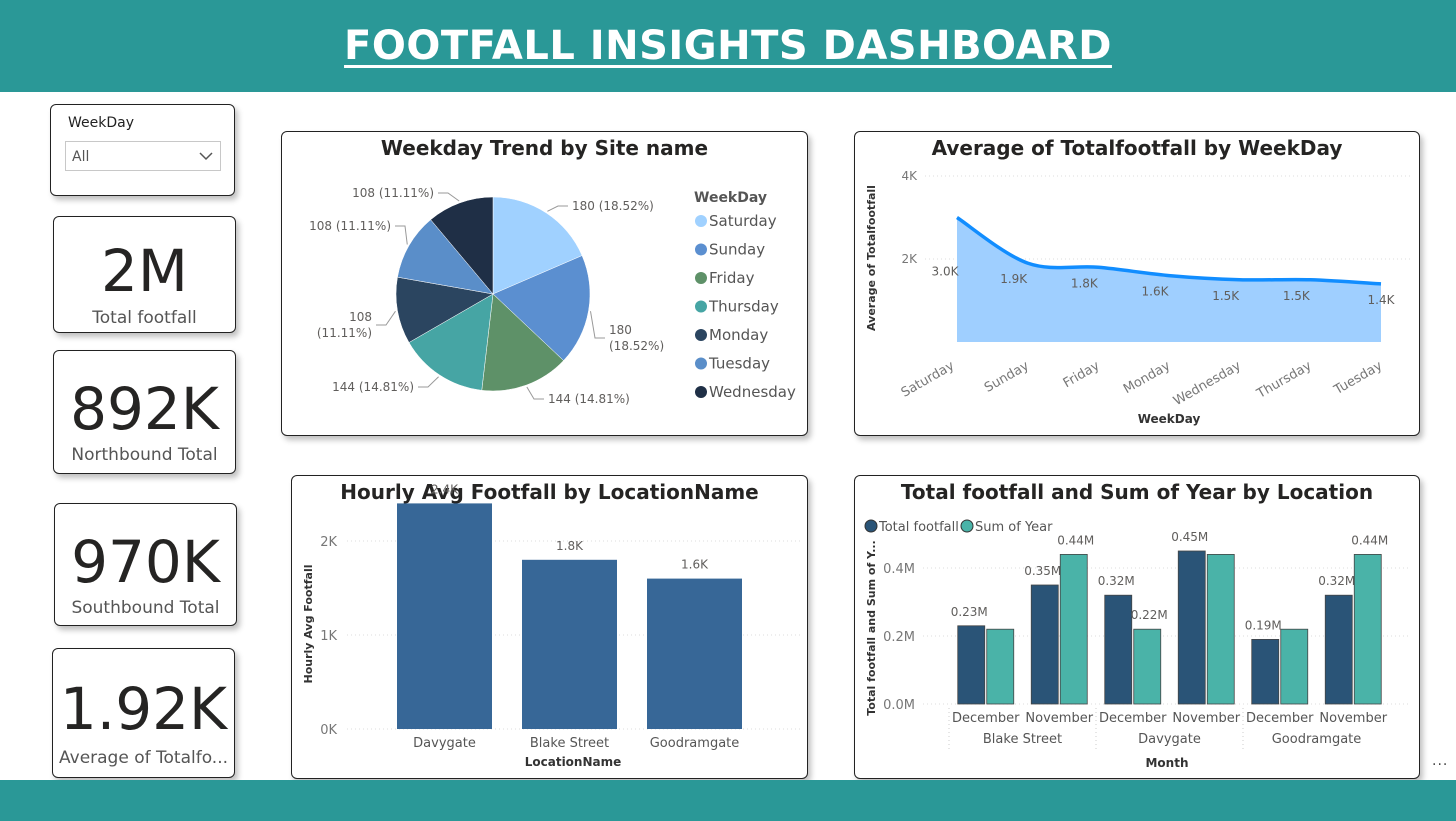  Describe the element at coordinates (738, 335) in the screenshot. I see `legend-entry: Monday` at that location.